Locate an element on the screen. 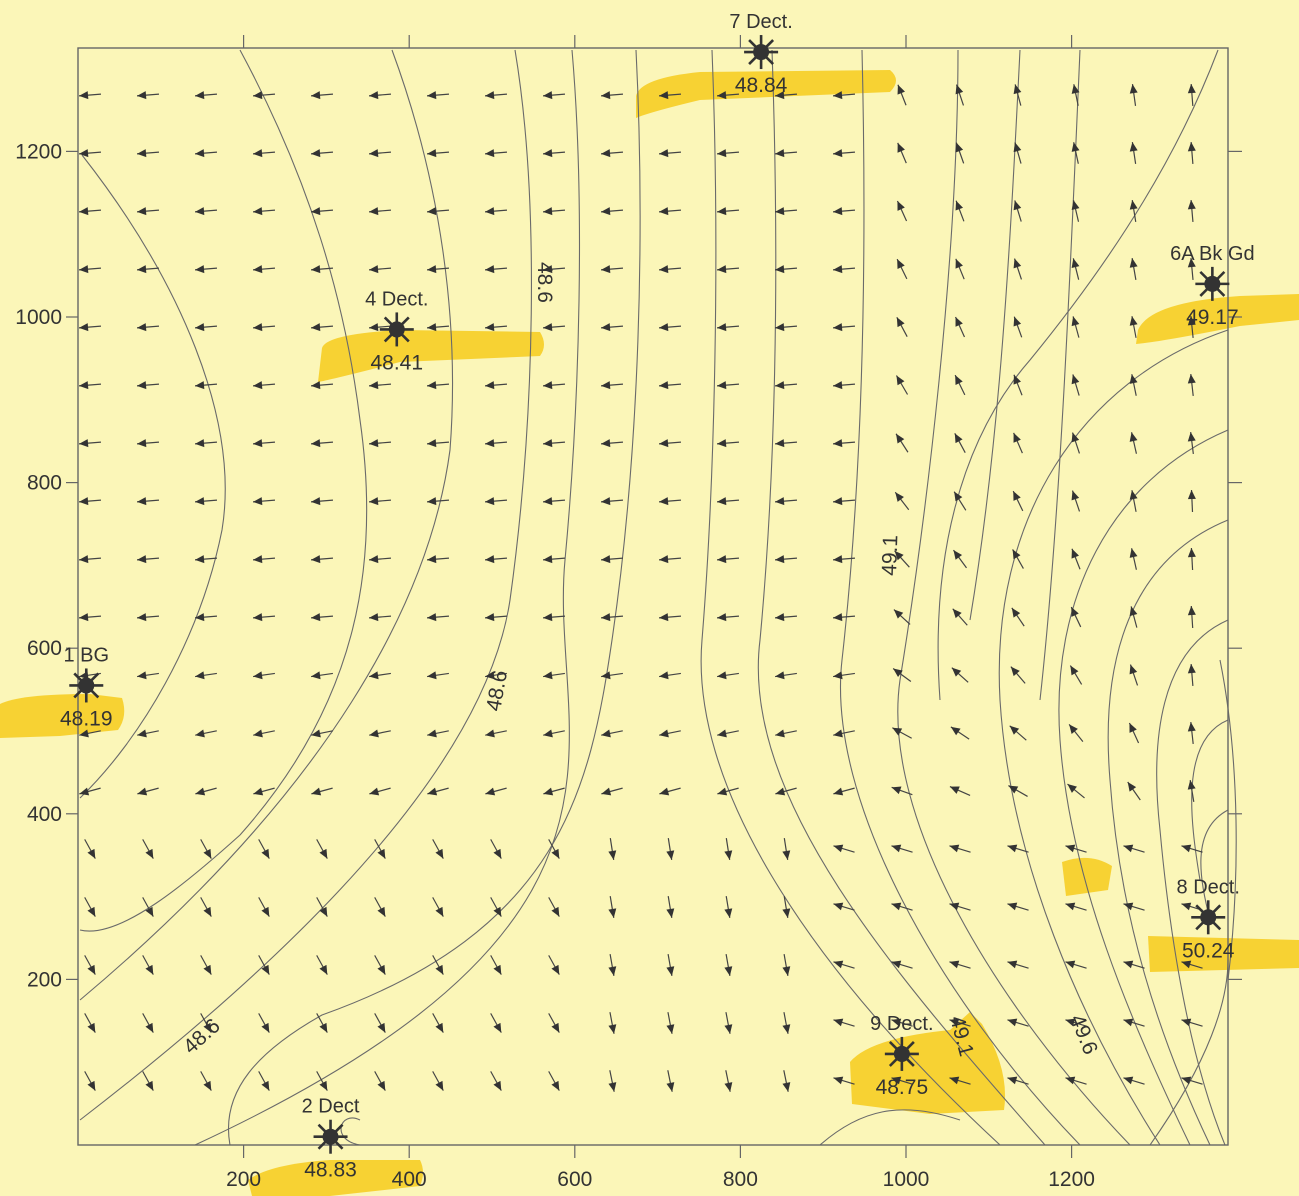  well-name-label: 9 Dect. is located at coordinates (901, 1024).